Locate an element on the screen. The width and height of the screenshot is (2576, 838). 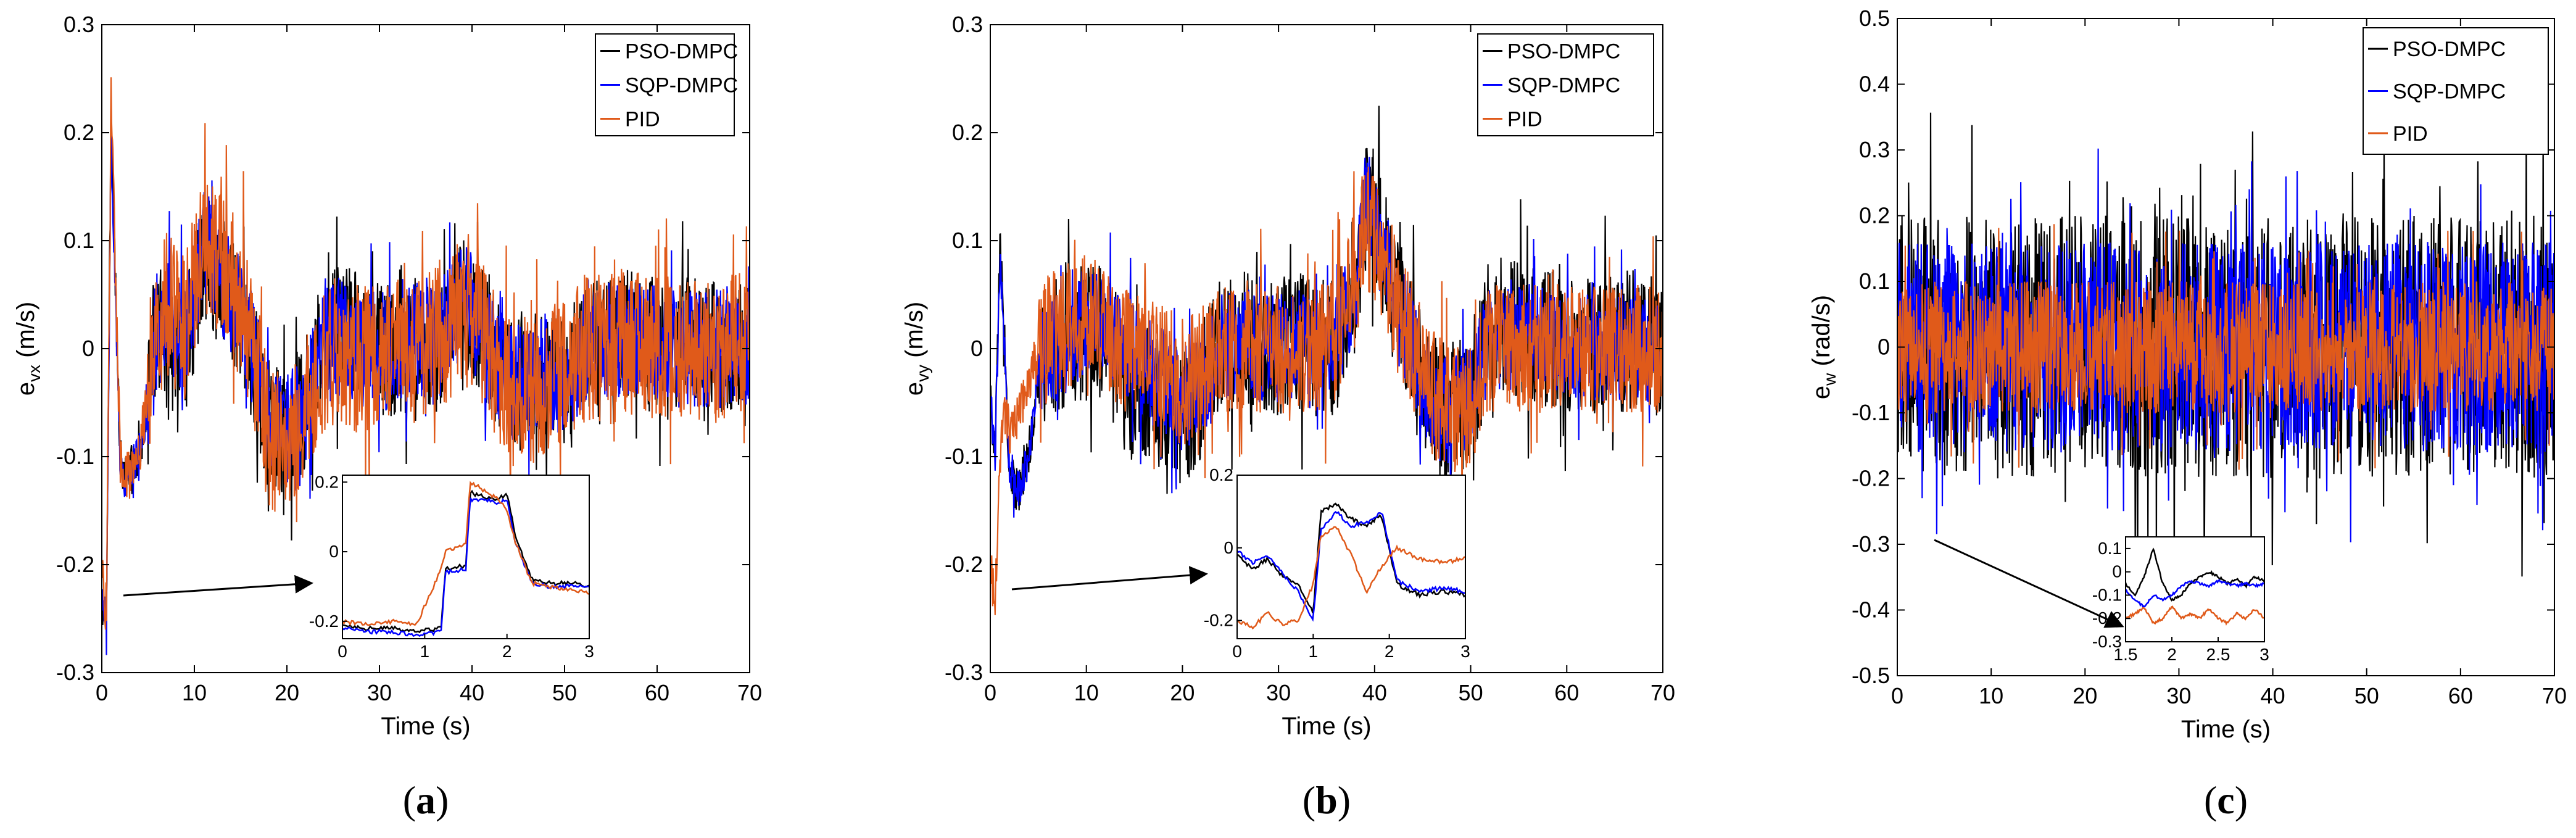
inset-frame is located at coordinates (1351, 557).